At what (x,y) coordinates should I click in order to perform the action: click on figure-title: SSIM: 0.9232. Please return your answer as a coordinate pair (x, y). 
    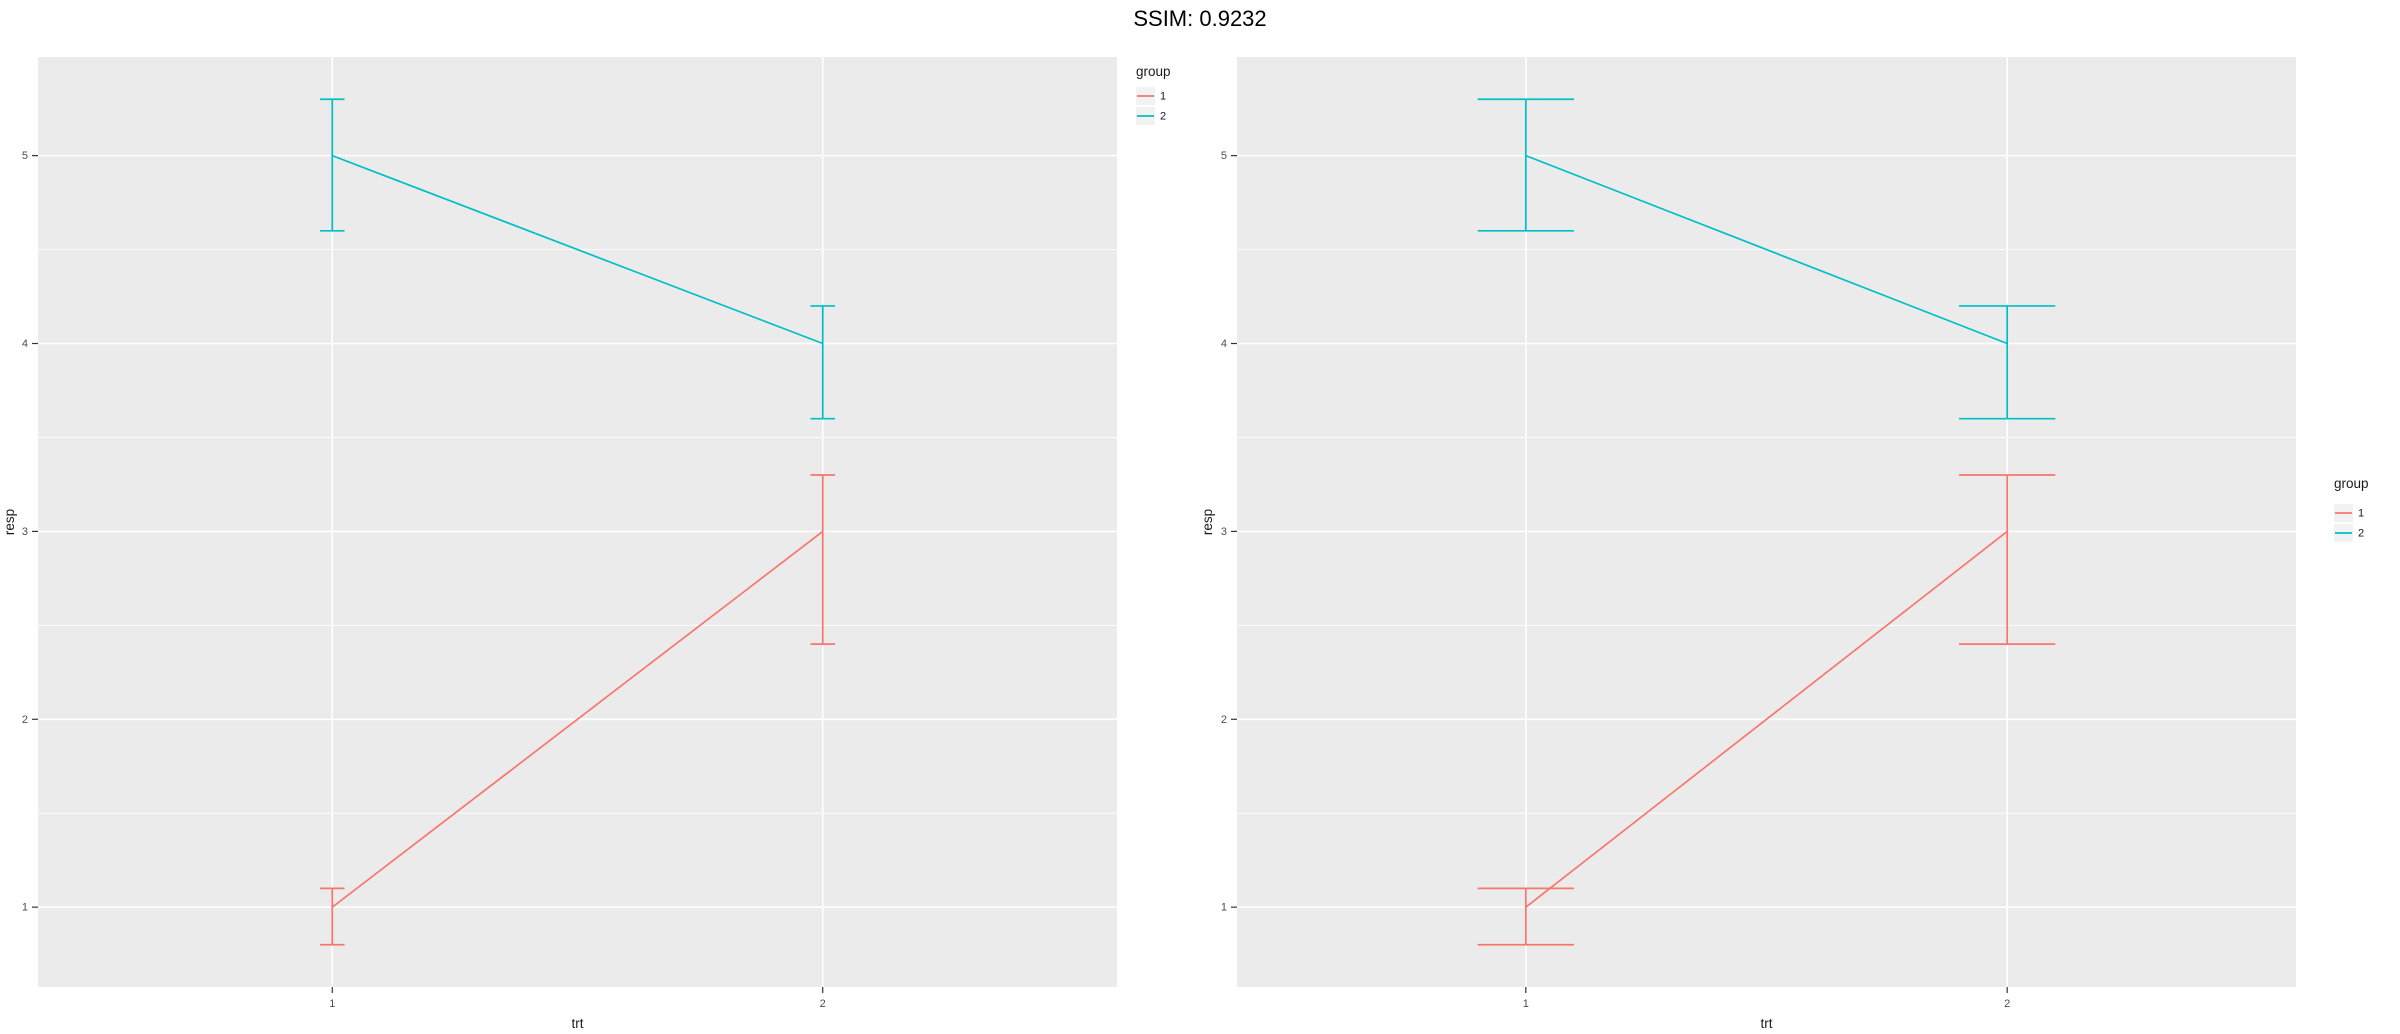
    Looking at the image, I should click on (1200, 18).